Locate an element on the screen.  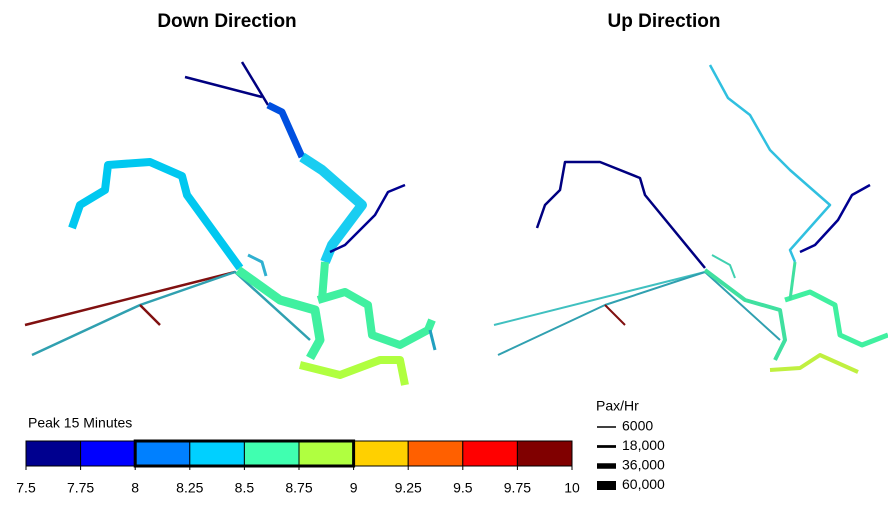
tick-label: 7.5 is located at coordinates (26, 488).